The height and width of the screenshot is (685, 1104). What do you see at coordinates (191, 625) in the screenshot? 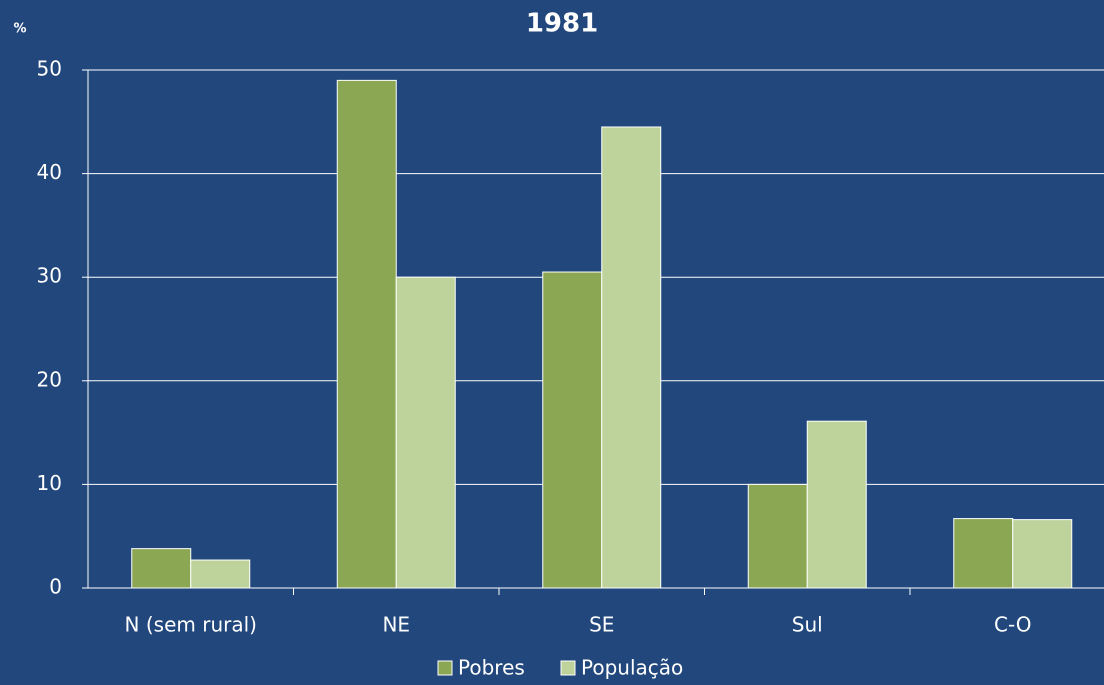
I see `x-tick-label: N (sem rural)` at bounding box center [191, 625].